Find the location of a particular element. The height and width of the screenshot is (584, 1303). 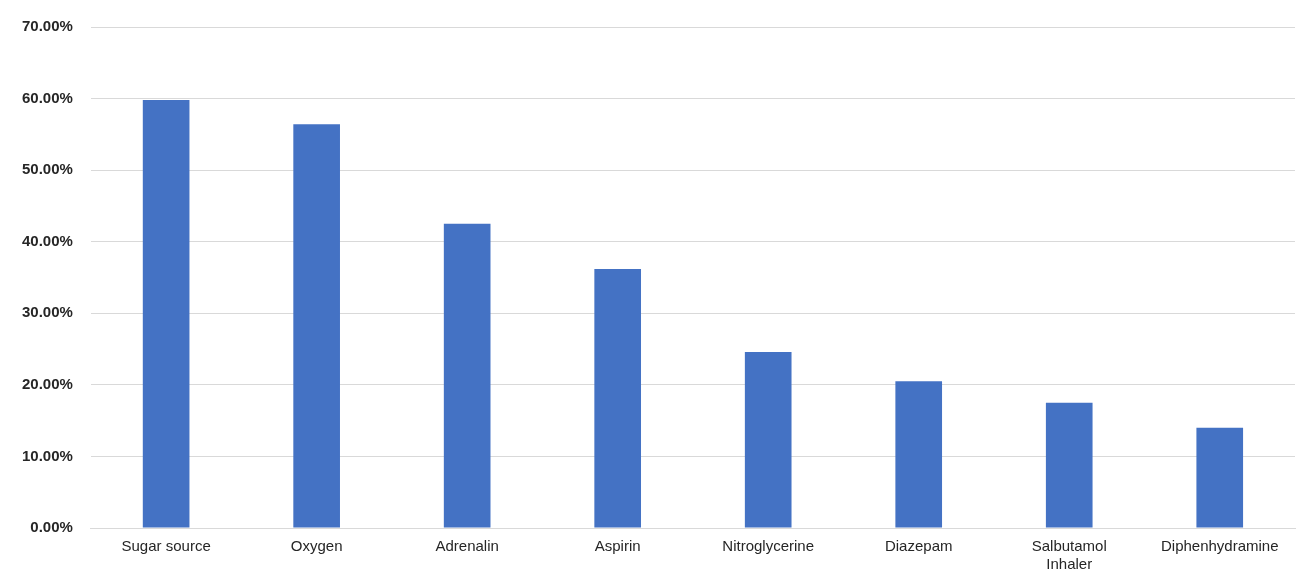

y-tick-label: 60.00% is located at coordinates (47, 97).